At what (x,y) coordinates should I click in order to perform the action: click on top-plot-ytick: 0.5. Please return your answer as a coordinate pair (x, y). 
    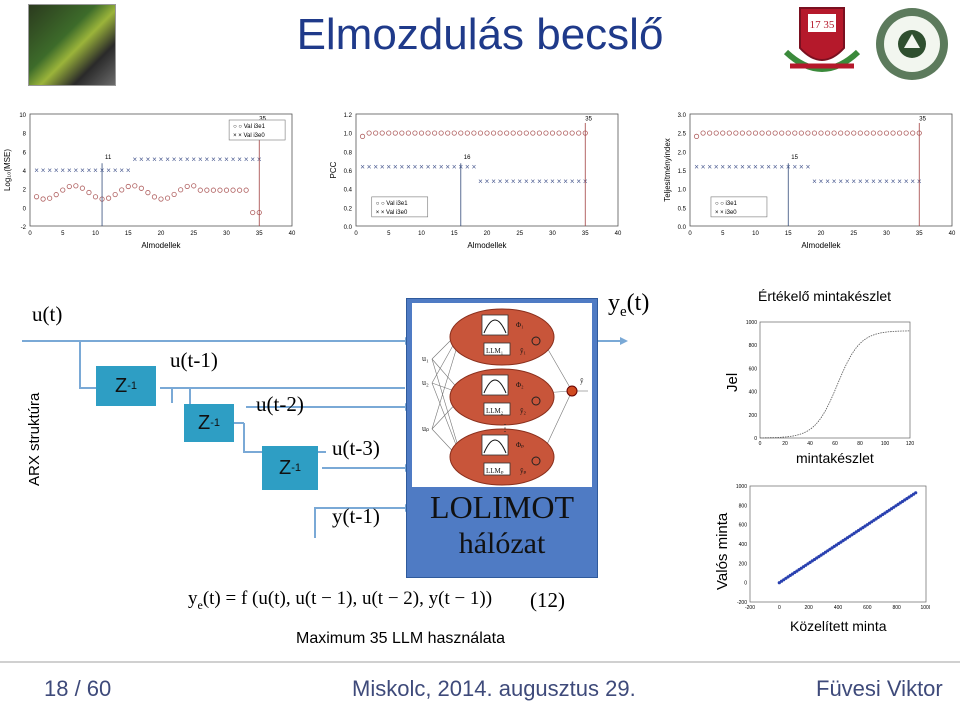
    Looking at the image, I should click on (682, 209).